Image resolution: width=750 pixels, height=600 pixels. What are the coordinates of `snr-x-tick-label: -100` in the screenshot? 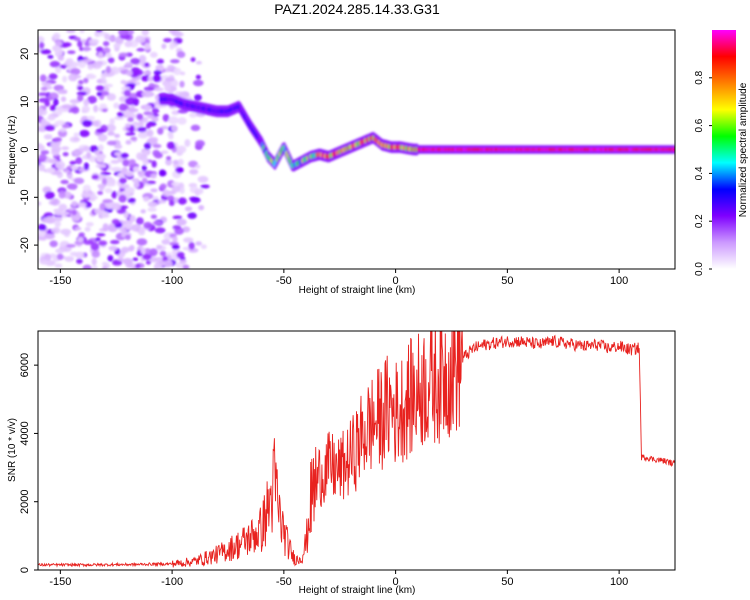 It's located at (172, 582).